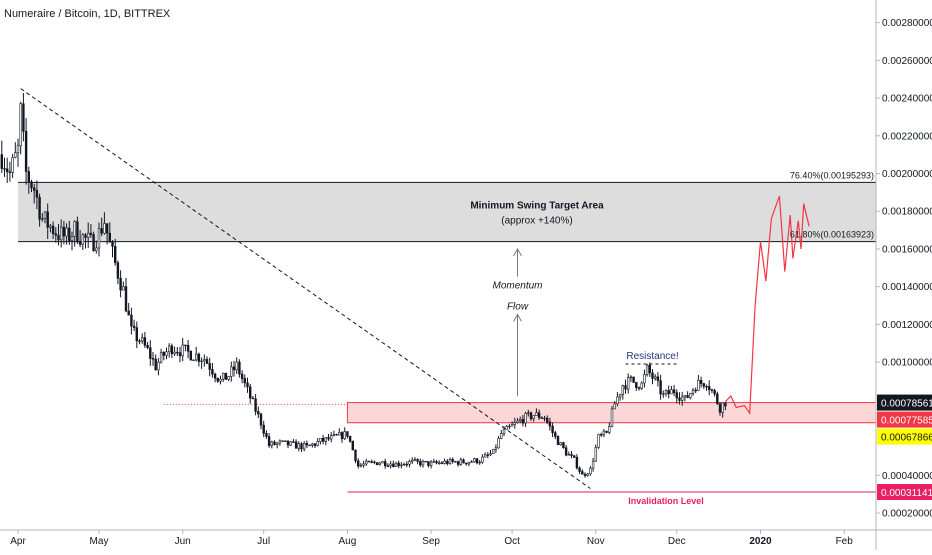 The width and height of the screenshot is (932, 555). I want to click on x-tick-label: May, so click(99, 541).